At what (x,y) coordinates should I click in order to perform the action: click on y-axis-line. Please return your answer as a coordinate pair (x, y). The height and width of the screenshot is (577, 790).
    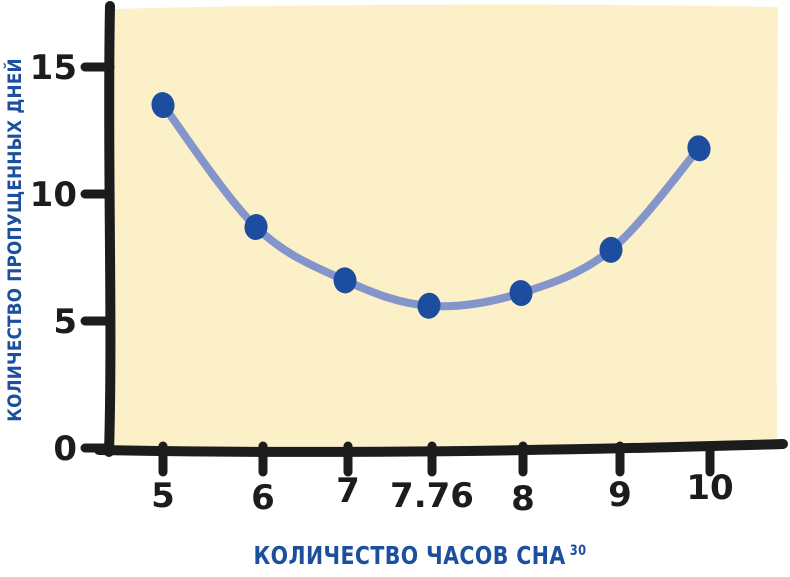
    Looking at the image, I should click on (110, 229).